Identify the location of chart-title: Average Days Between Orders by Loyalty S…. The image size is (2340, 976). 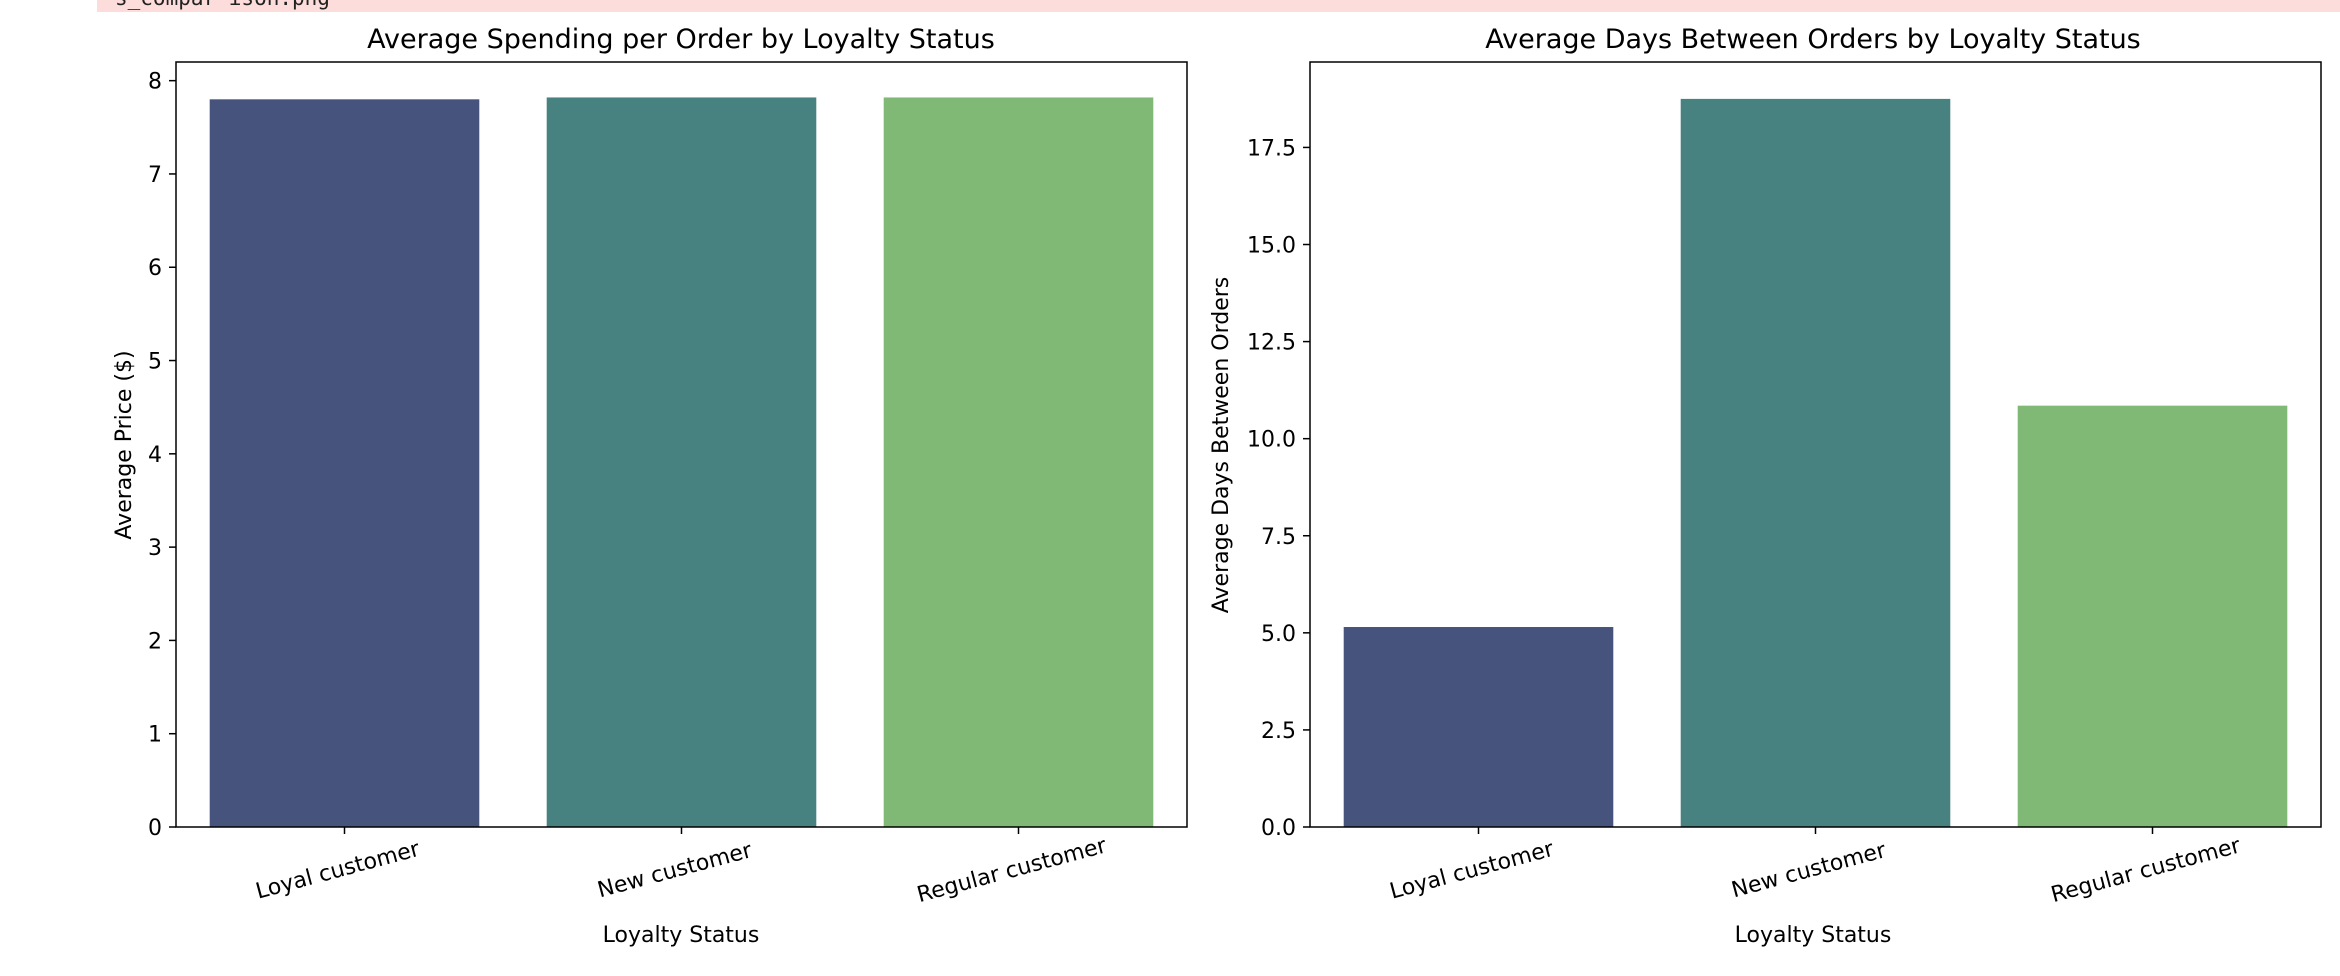
(1813, 39).